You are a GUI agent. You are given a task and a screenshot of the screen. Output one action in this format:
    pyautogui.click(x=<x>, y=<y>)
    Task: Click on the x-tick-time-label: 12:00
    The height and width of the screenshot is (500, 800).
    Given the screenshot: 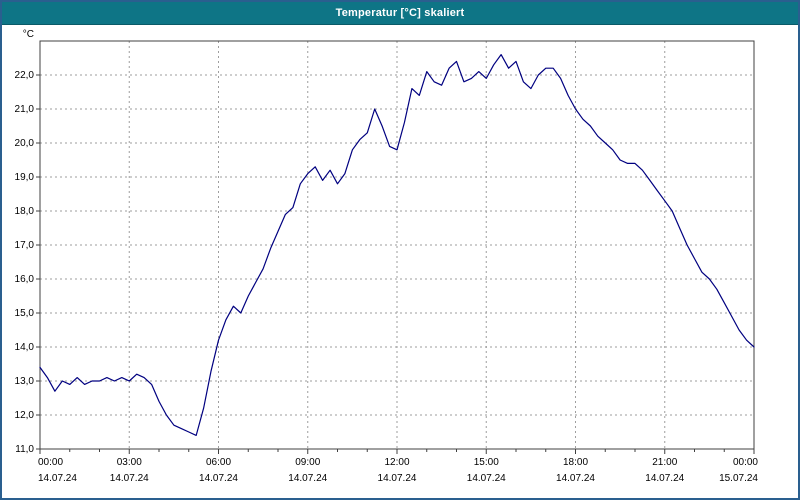 What is the action you would take?
    pyautogui.click(x=396, y=462)
    